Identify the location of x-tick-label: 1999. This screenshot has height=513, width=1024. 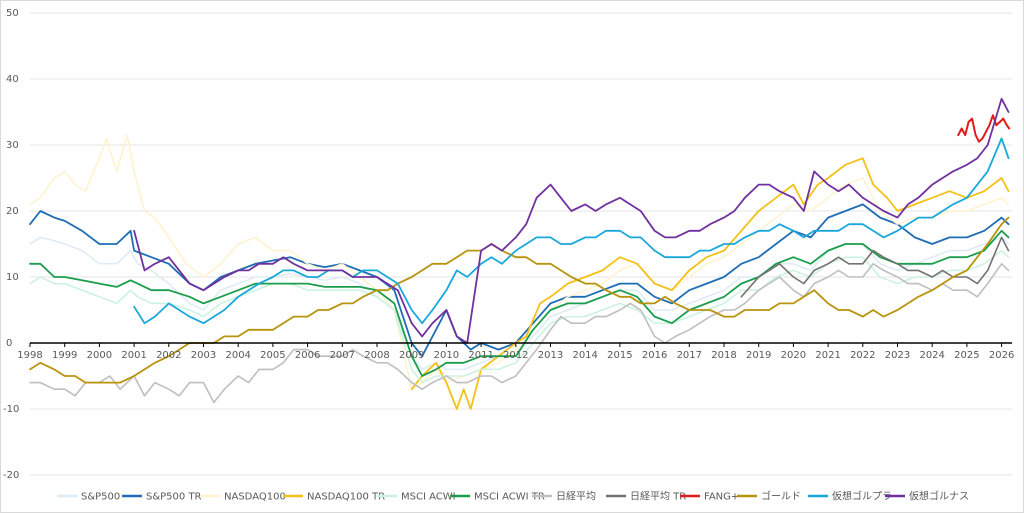
(64, 355).